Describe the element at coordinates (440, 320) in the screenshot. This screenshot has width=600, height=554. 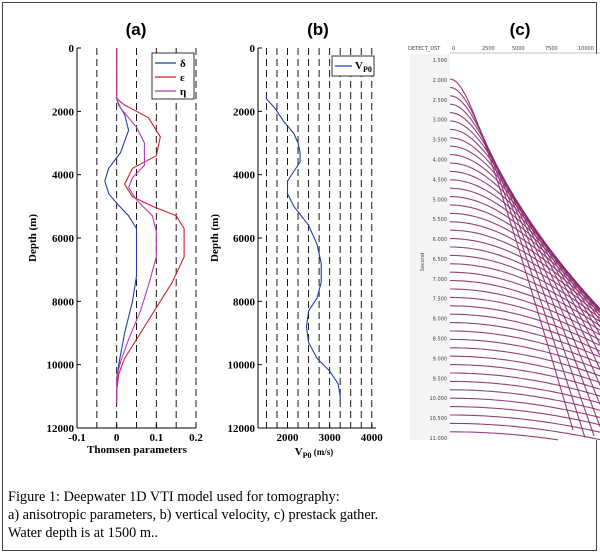
I see `gather-time-tick: 8.000` at that location.